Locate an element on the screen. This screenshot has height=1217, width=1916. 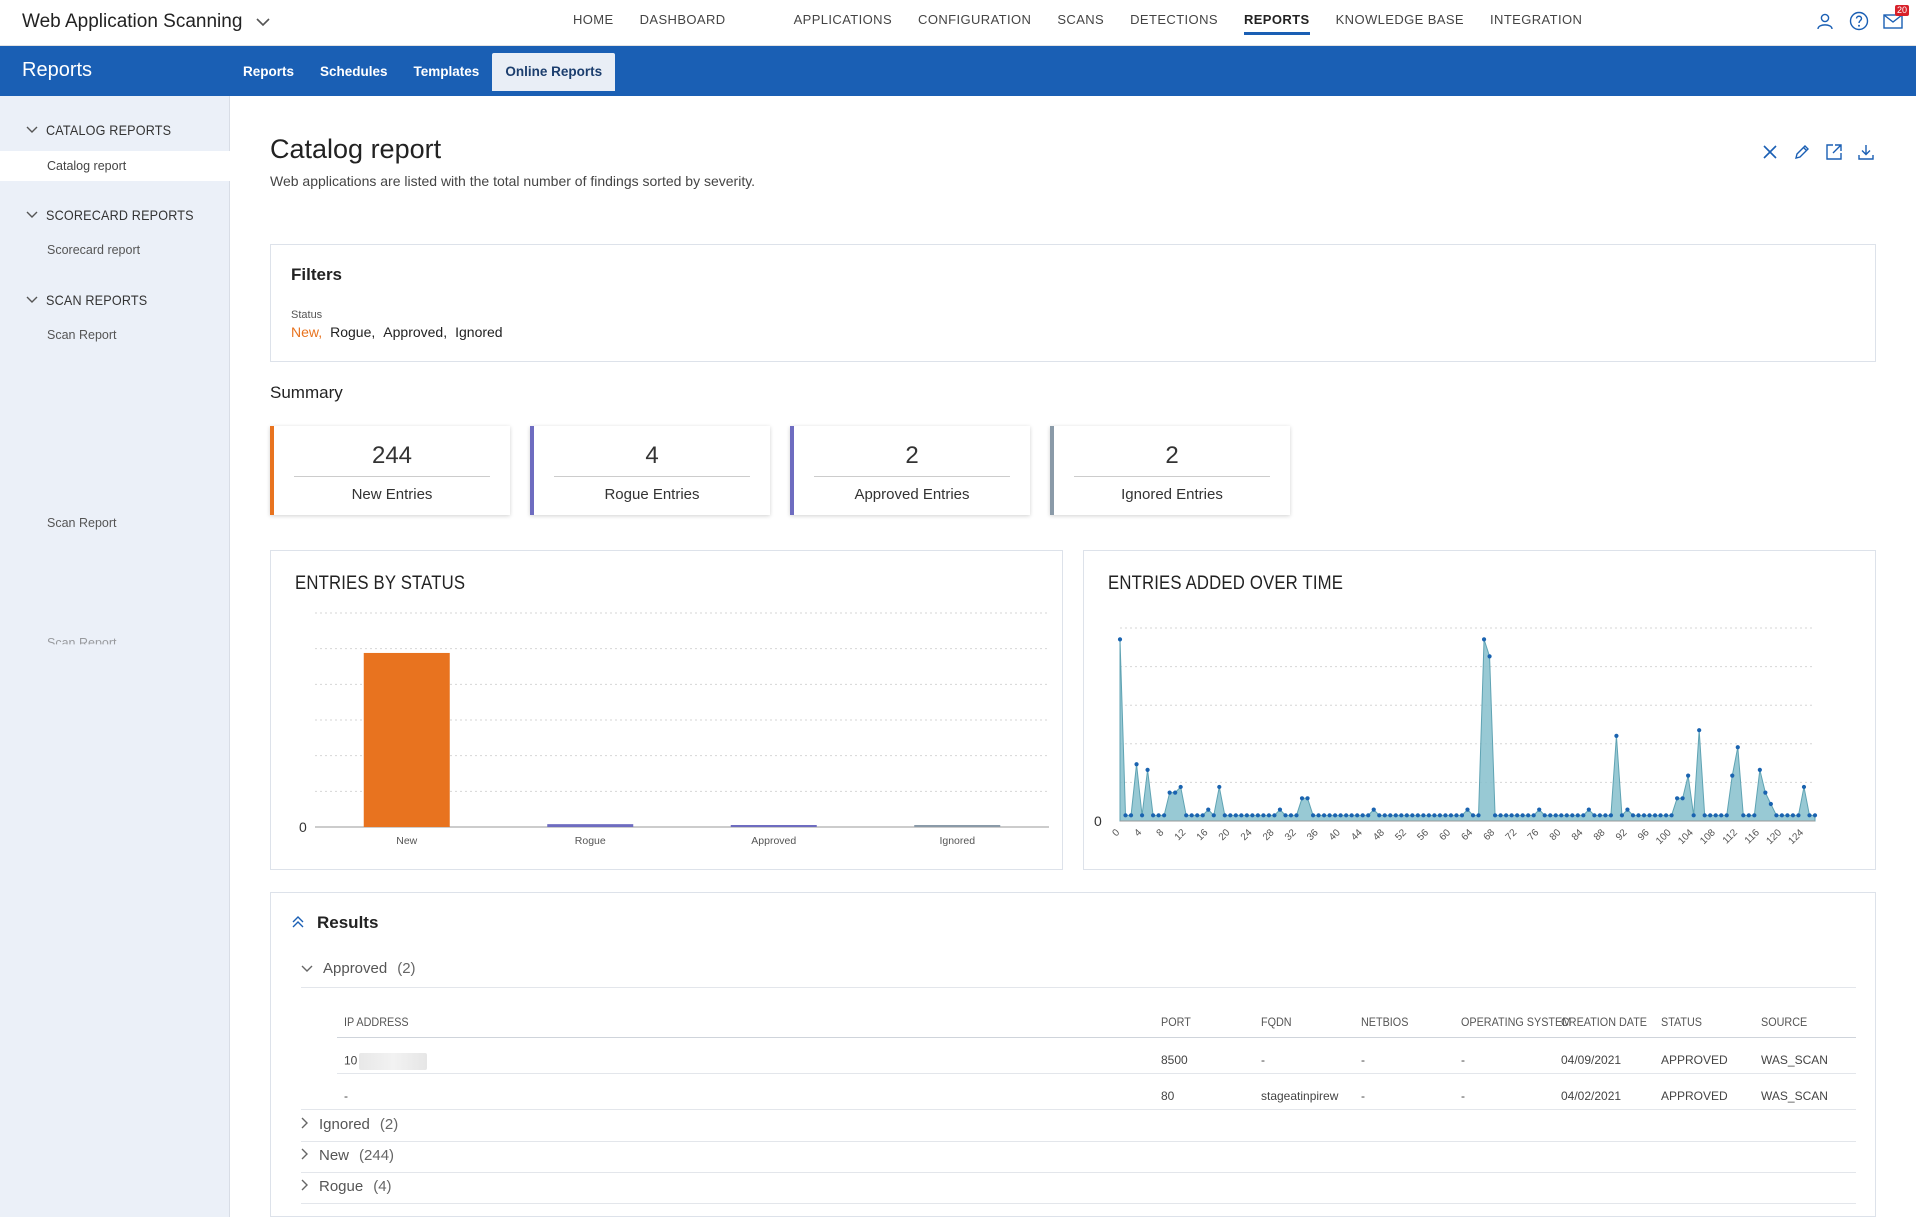
help-icon is located at coordinates (1859, 21).